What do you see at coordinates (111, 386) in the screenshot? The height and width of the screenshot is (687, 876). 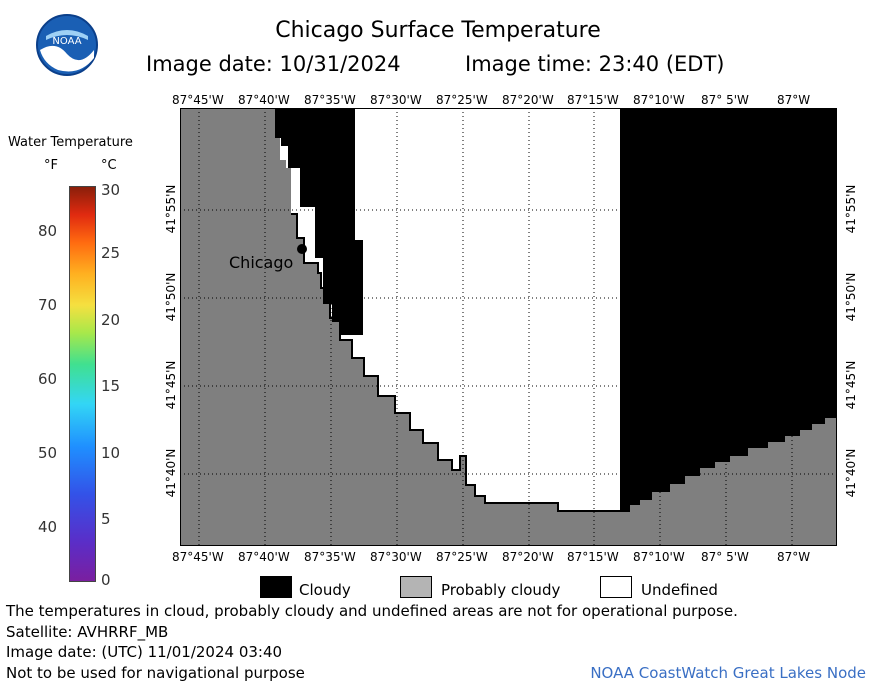 I see `c-tick: 15` at bounding box center [111, 386].